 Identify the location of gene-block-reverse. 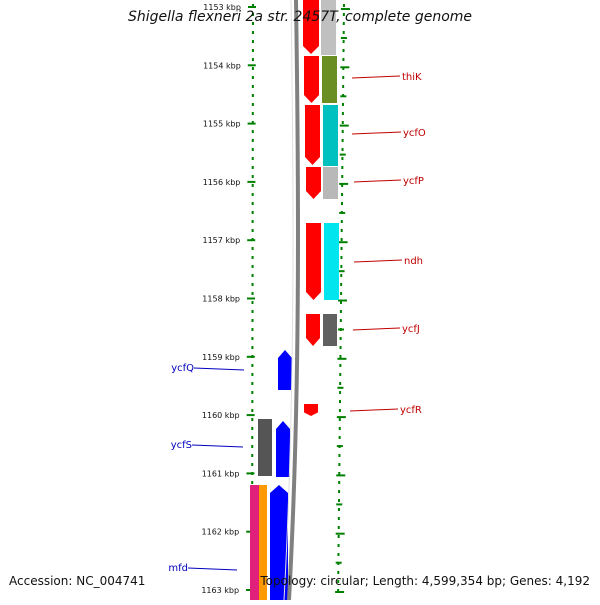
(285, 370).